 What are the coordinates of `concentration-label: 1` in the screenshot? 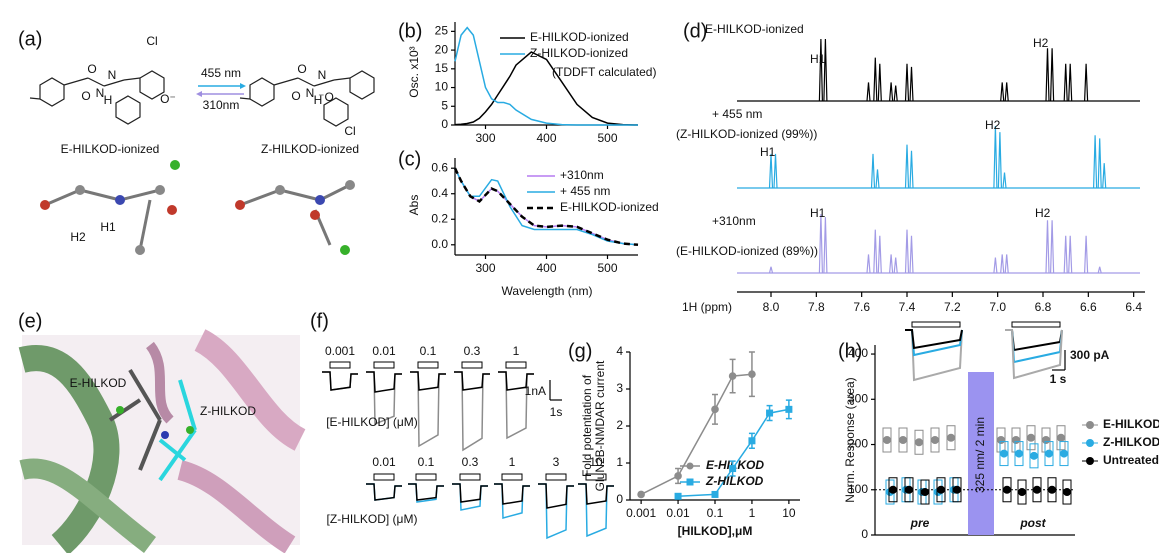 It's located at (512, 462).